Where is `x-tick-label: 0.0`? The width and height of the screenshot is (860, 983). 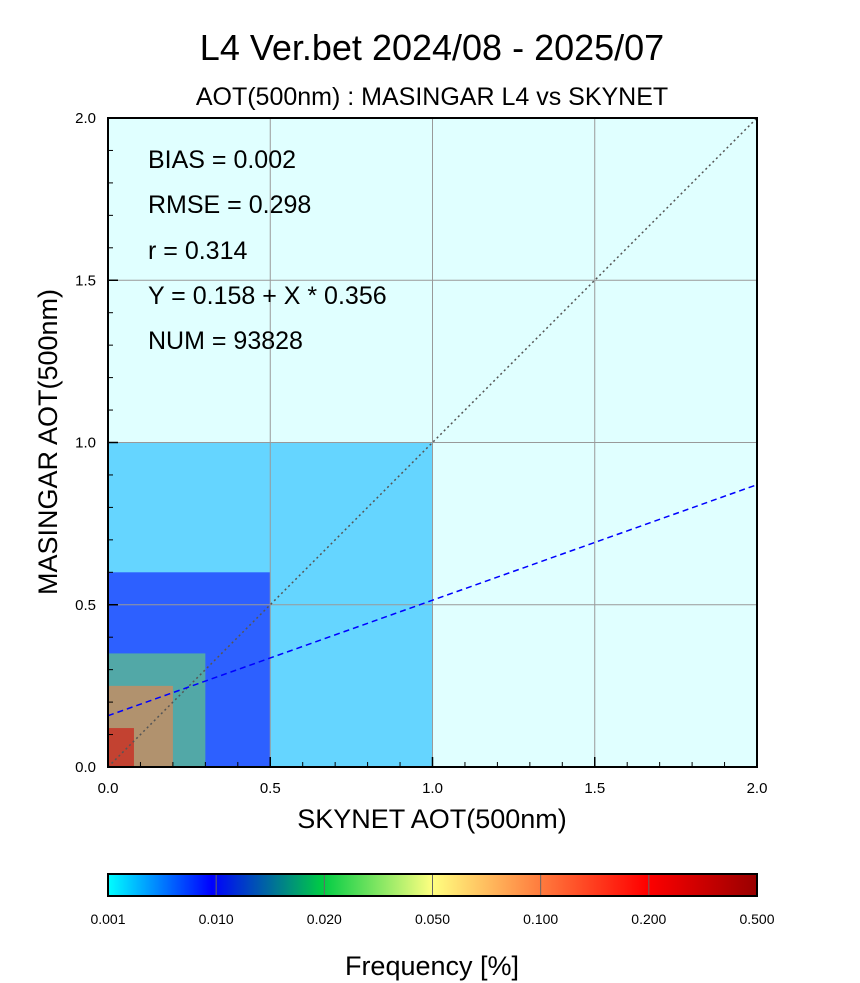
x-tick-label: 0.0 is located at coordinates (108, 788).